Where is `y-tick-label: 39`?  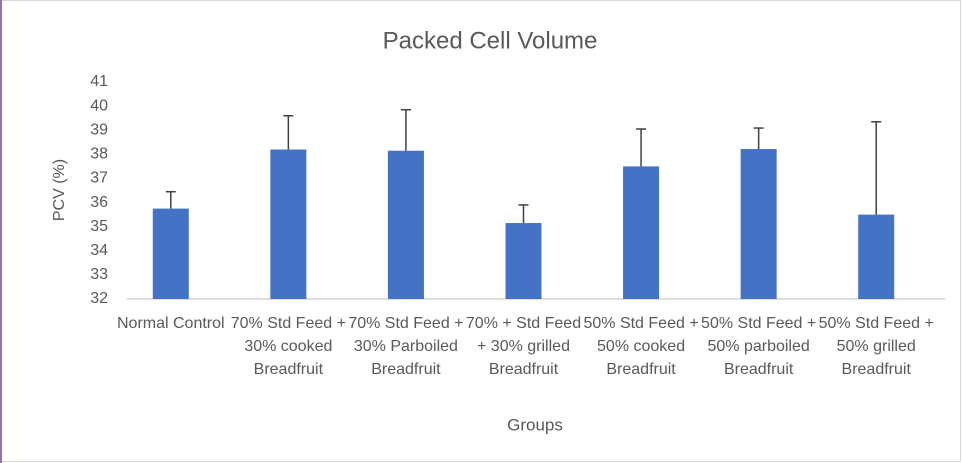 y-tick-label: 39 is located at coordinates (99, 129).